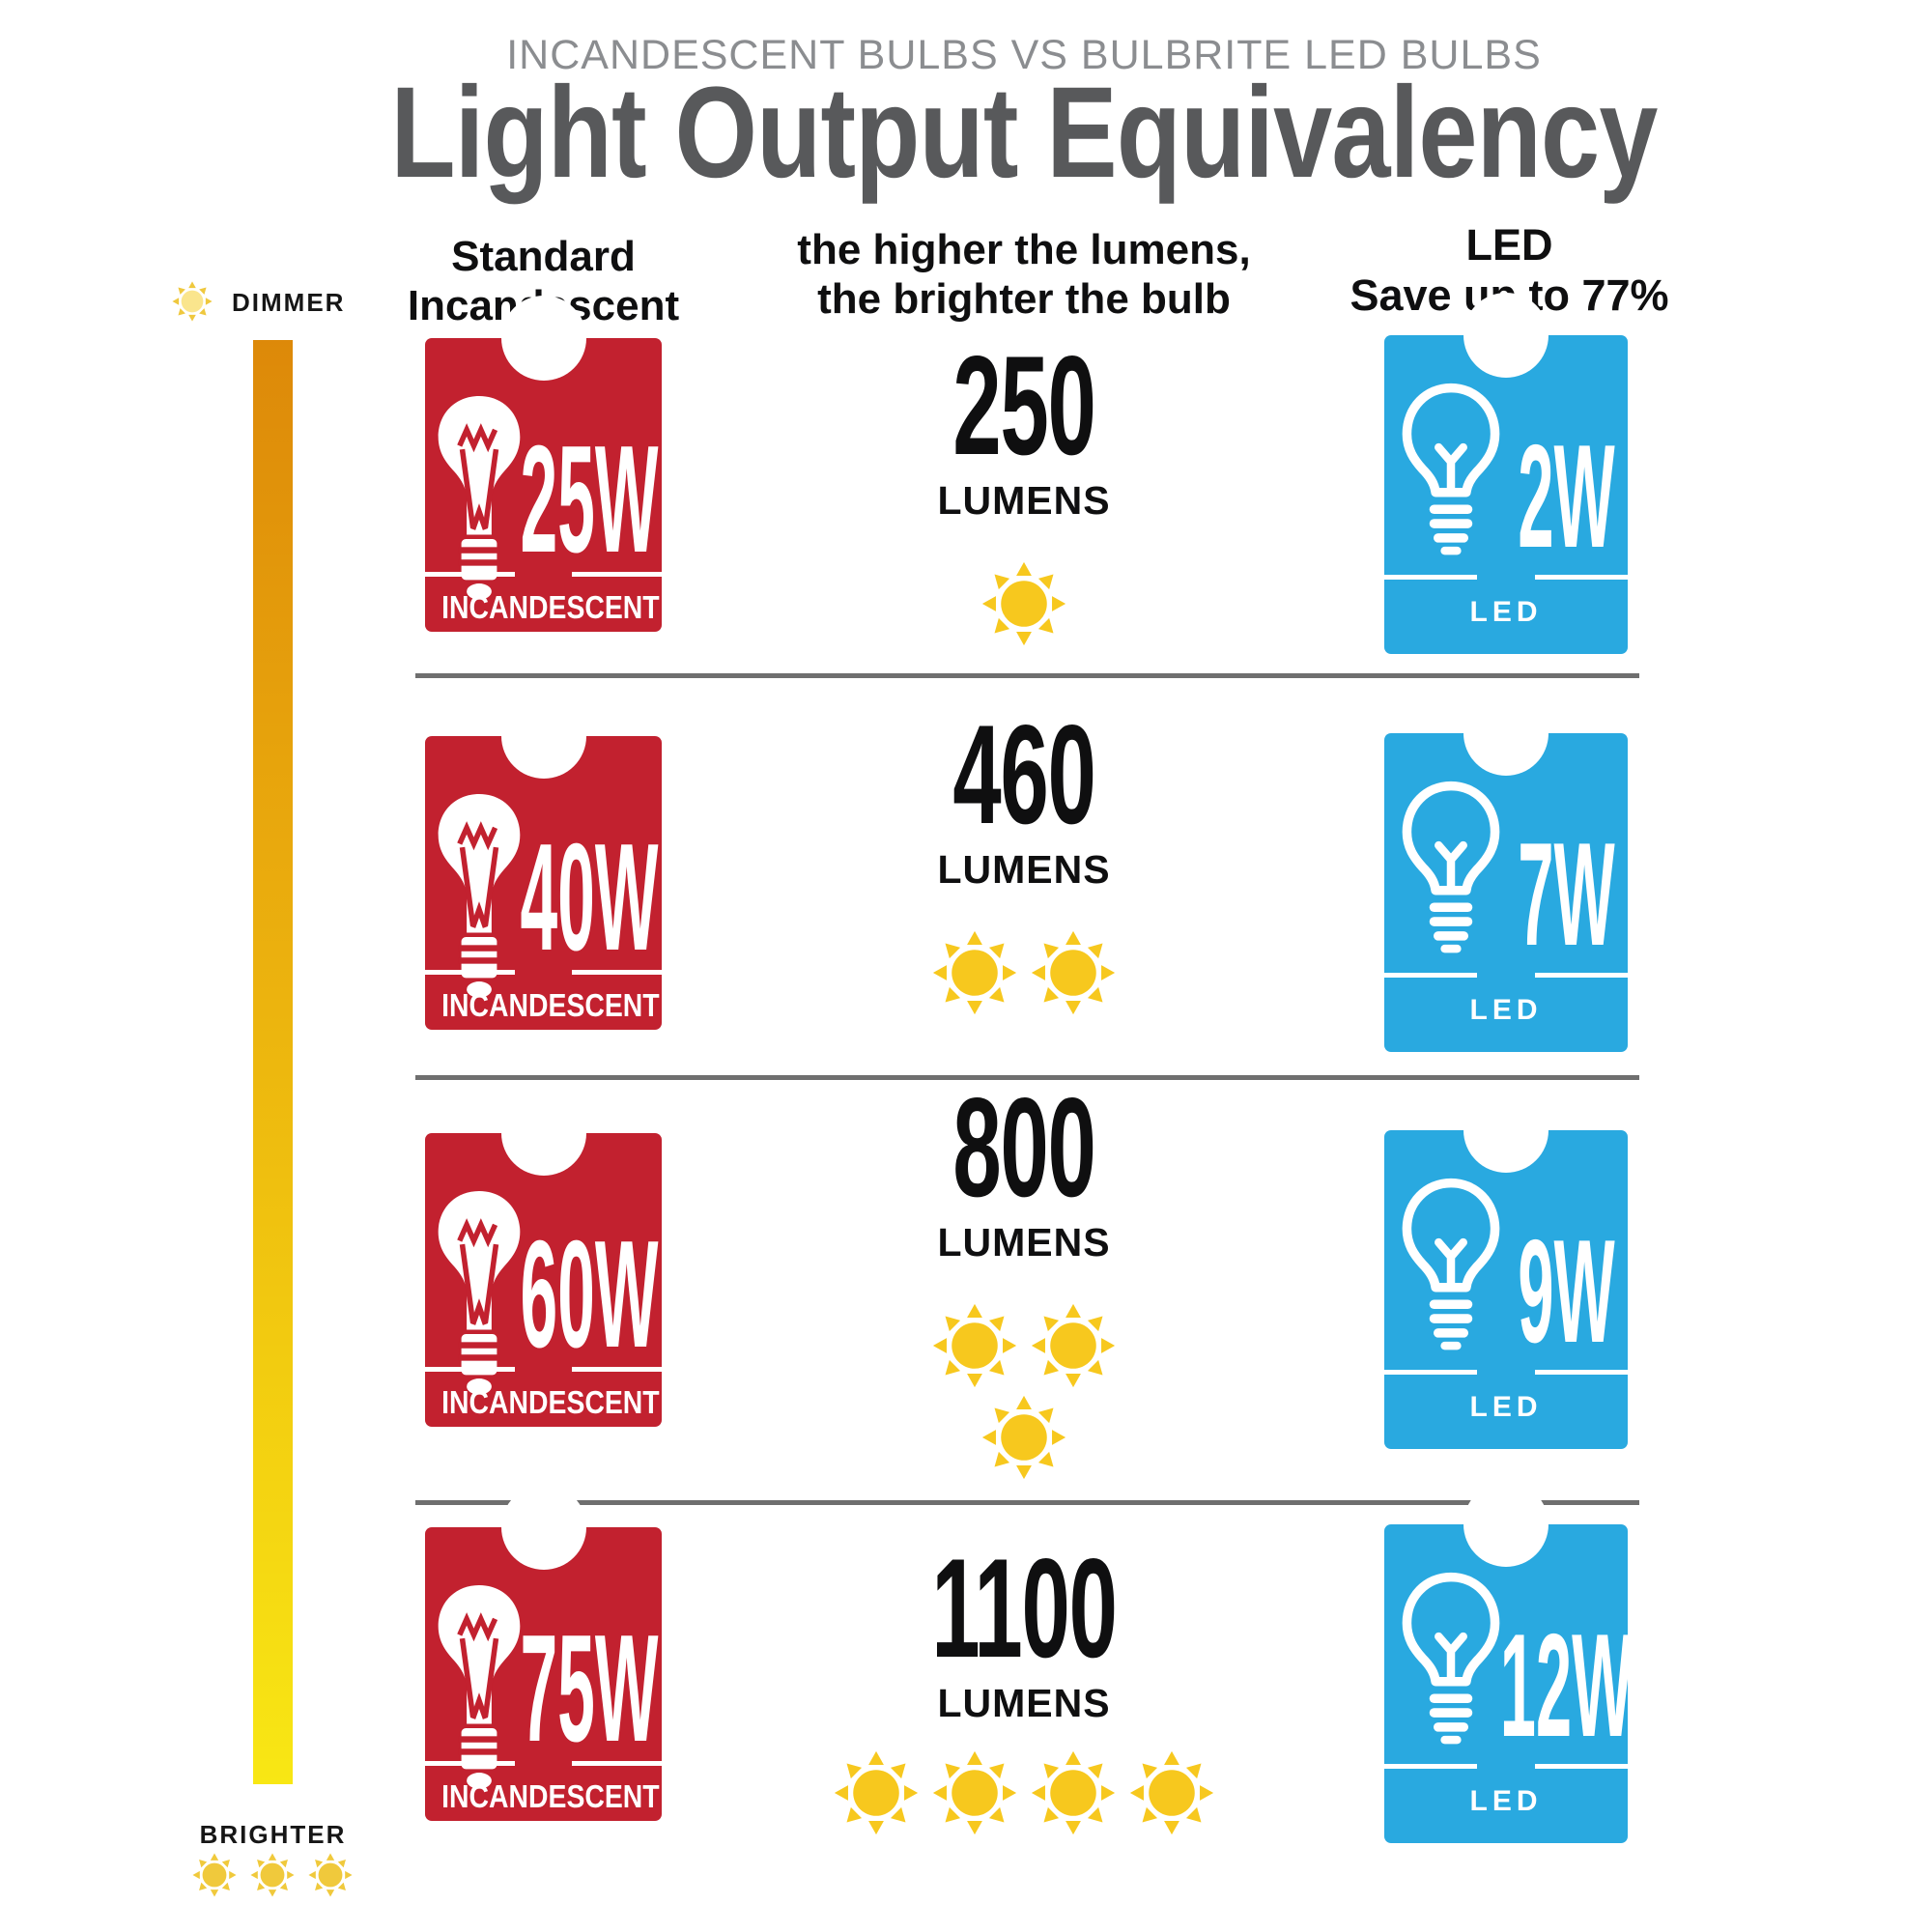 The image size is (1932, 1932). I want to click on incandescent-card: 75W INCANDESCENT, so click(543, 1653).